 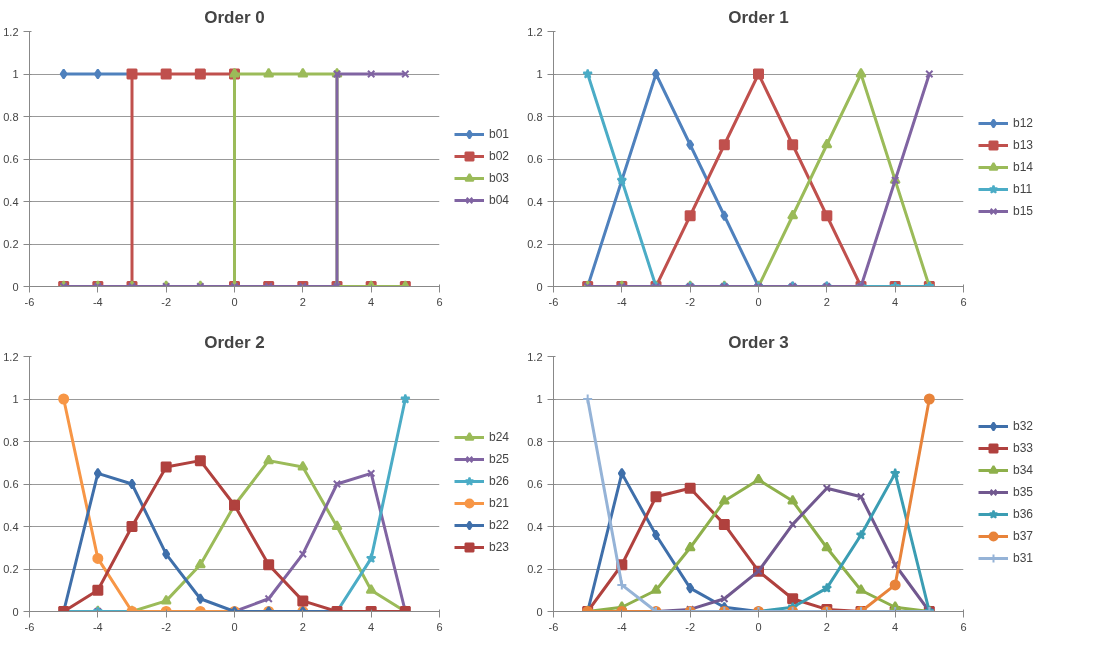 I want to click on legend-label: b04, so click(x=499, y=200).